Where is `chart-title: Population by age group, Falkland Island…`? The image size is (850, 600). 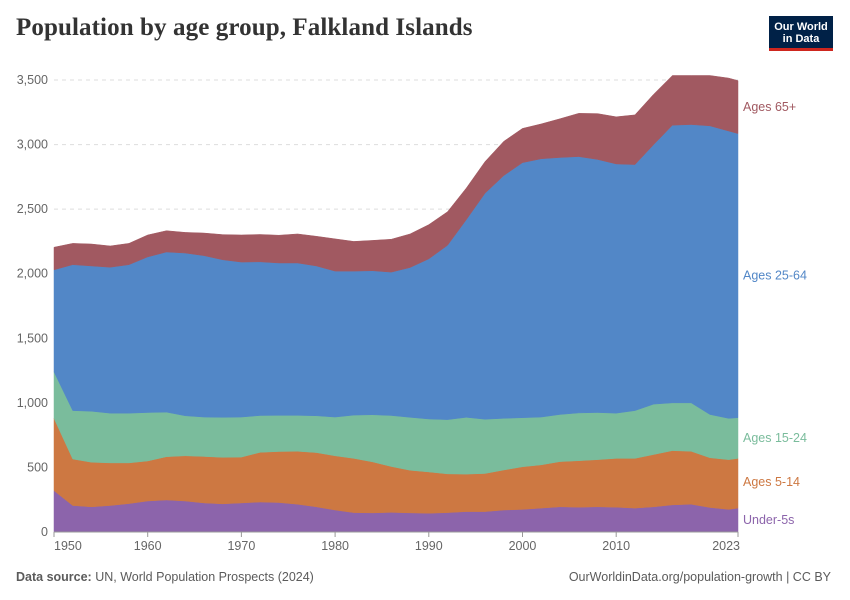 chart-title: Population by age group, Falkland Island… is located at coordinates (244, 27).